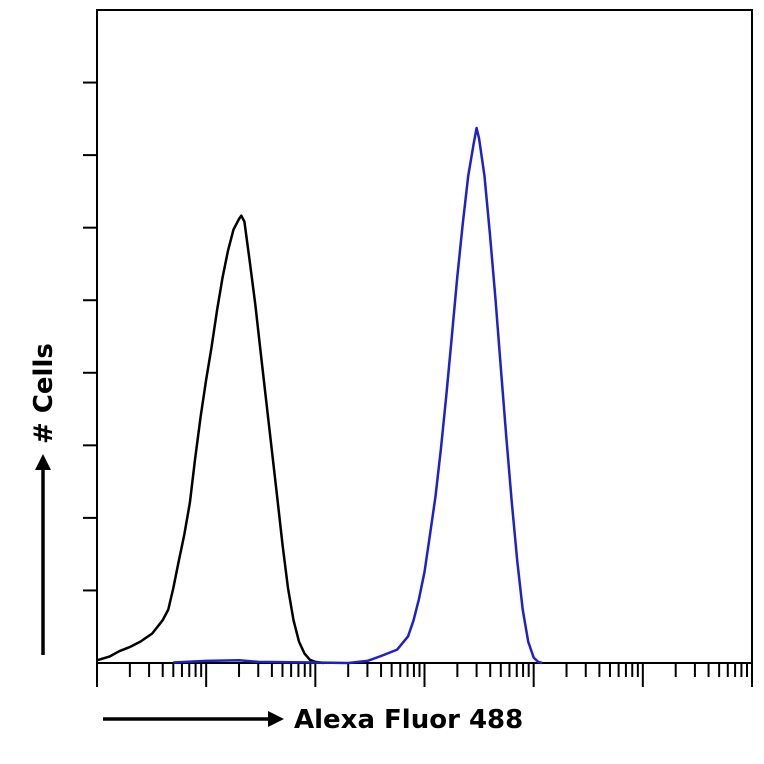 The image size is (764, 764). What do you see at coordinates (90, 336) in the screenshot?
I see `y-axis-ticks` at bounding box center [90, 336].